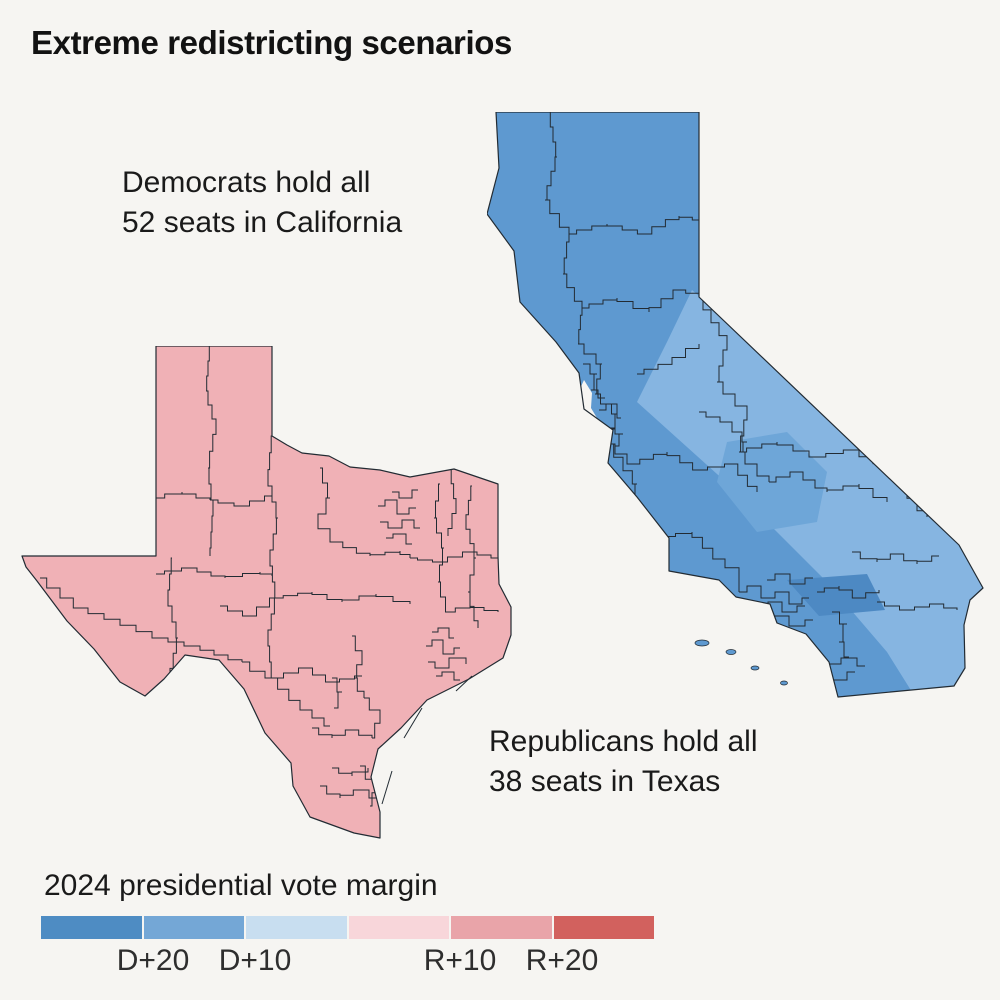 The width and height of the screenshot is (1000, 1000). Describe the element at coordinates (271, 42) in the screenshot. I see `page-title: Extreme redistricting scenarios` at that location.